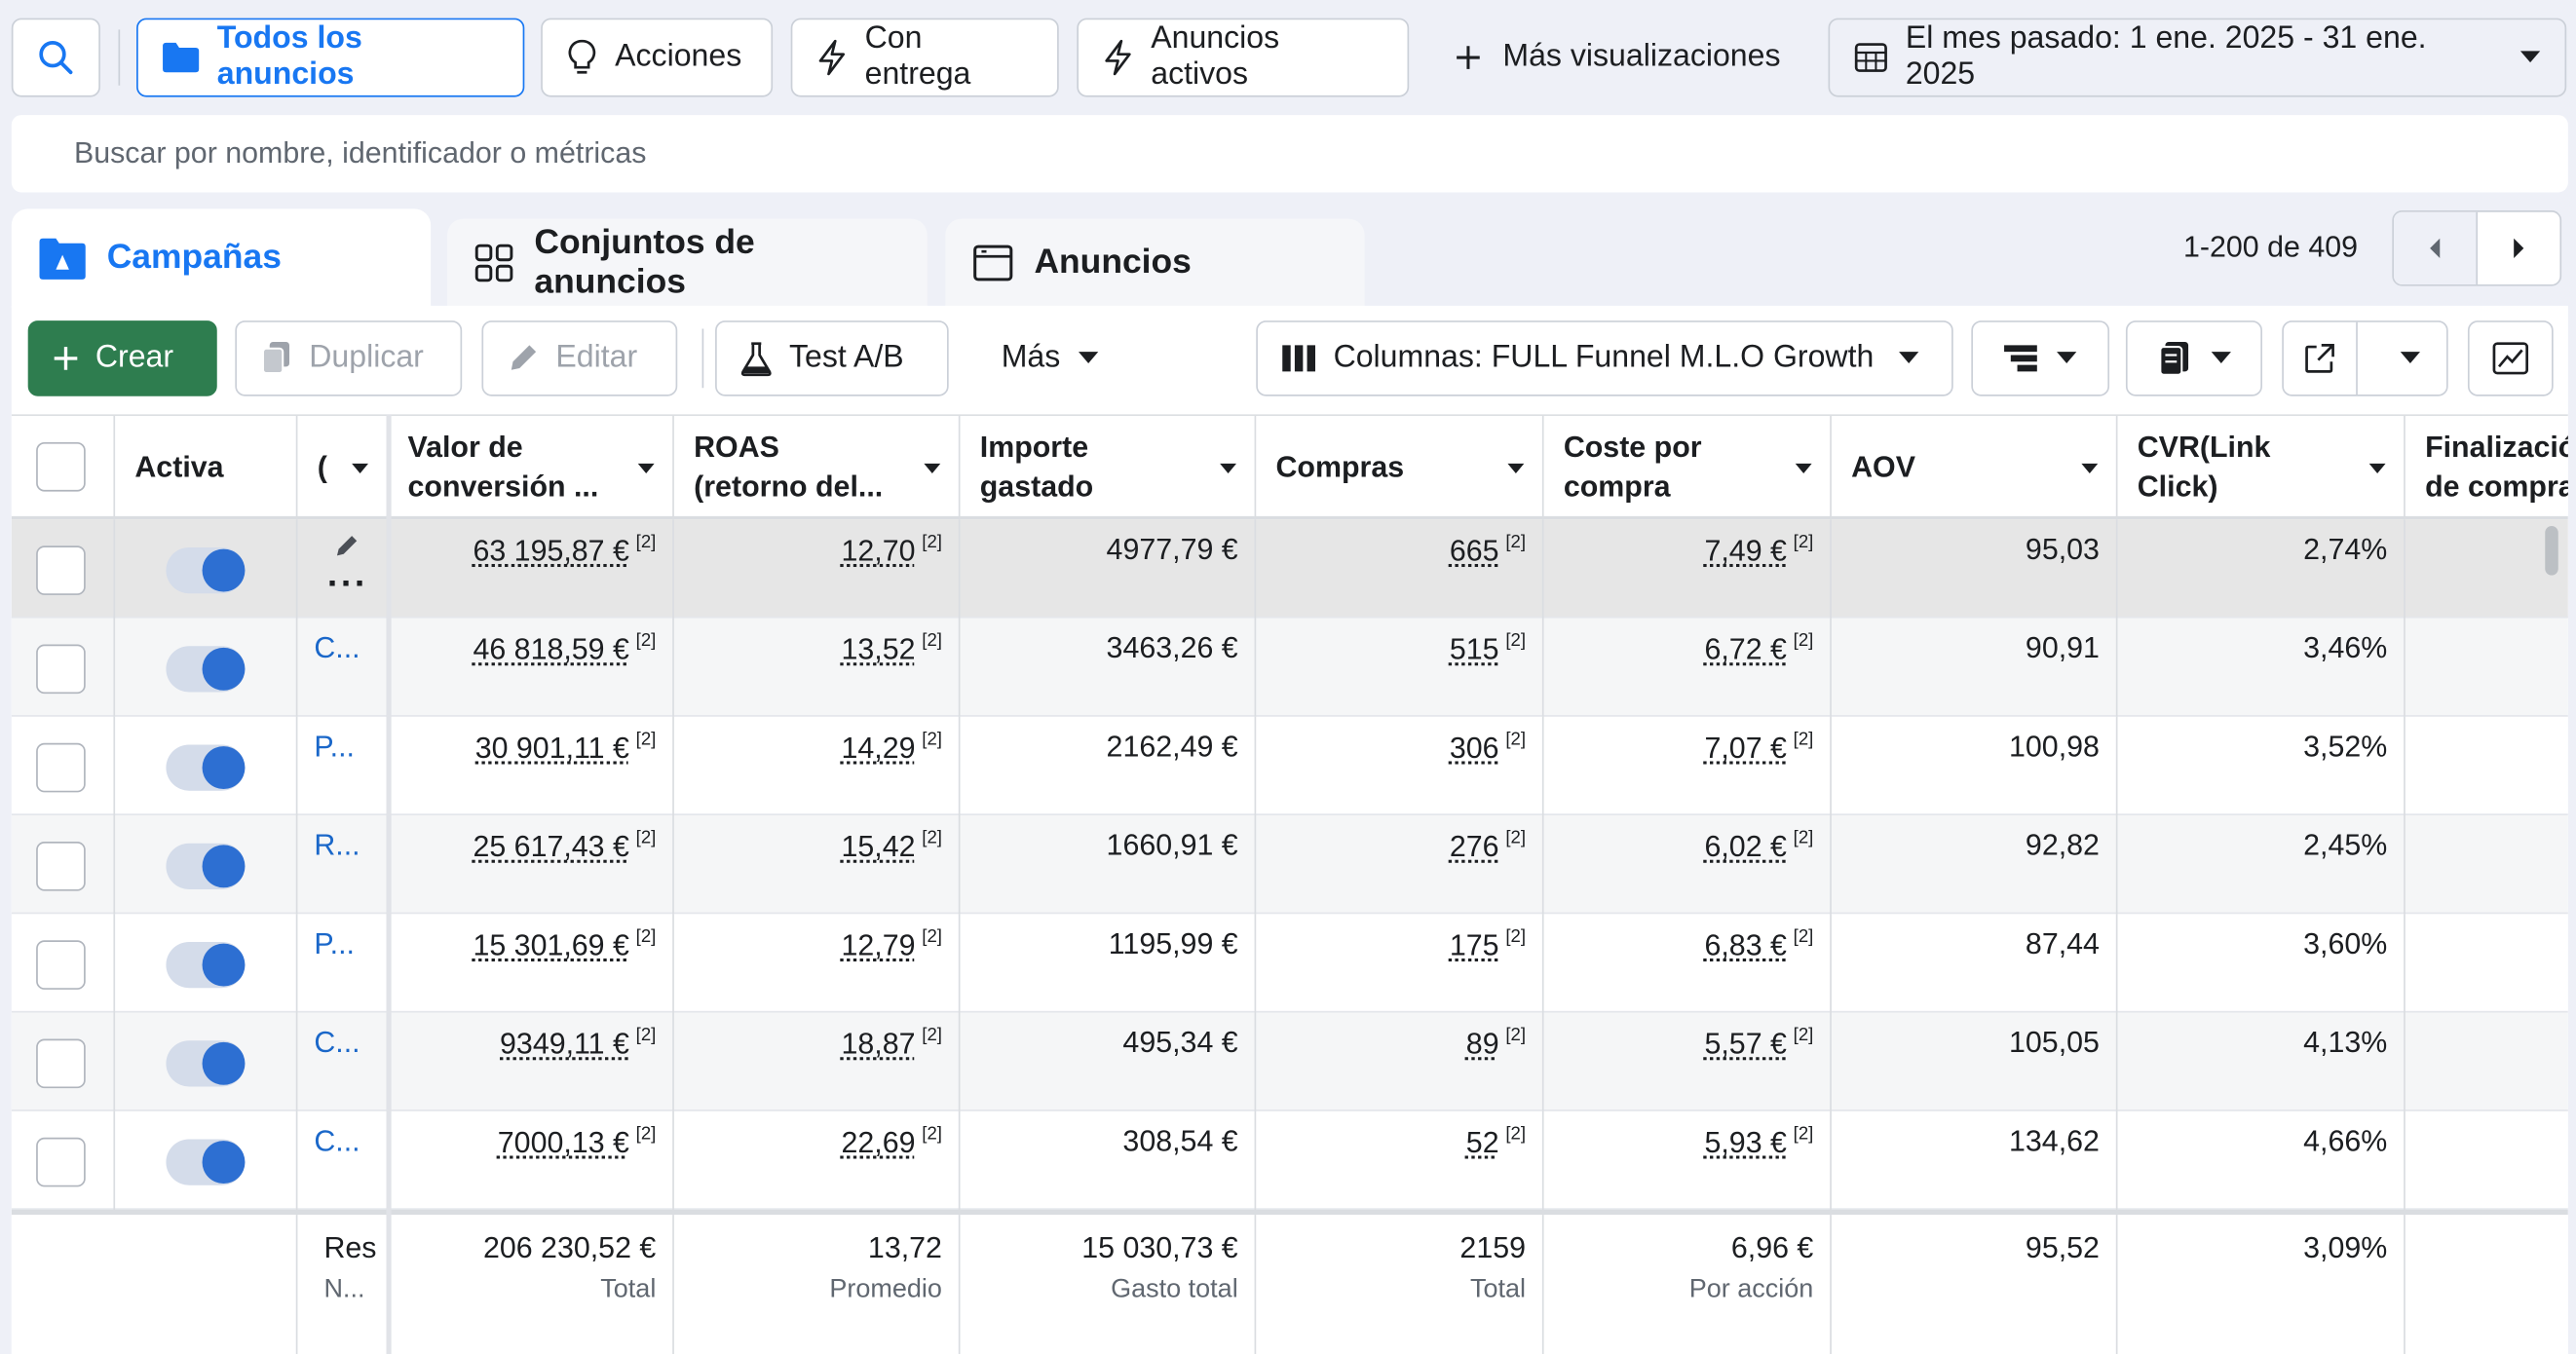 This screenshot has width=2576, height=1354. I want to click on breakdown-button, so click(2040, 358).